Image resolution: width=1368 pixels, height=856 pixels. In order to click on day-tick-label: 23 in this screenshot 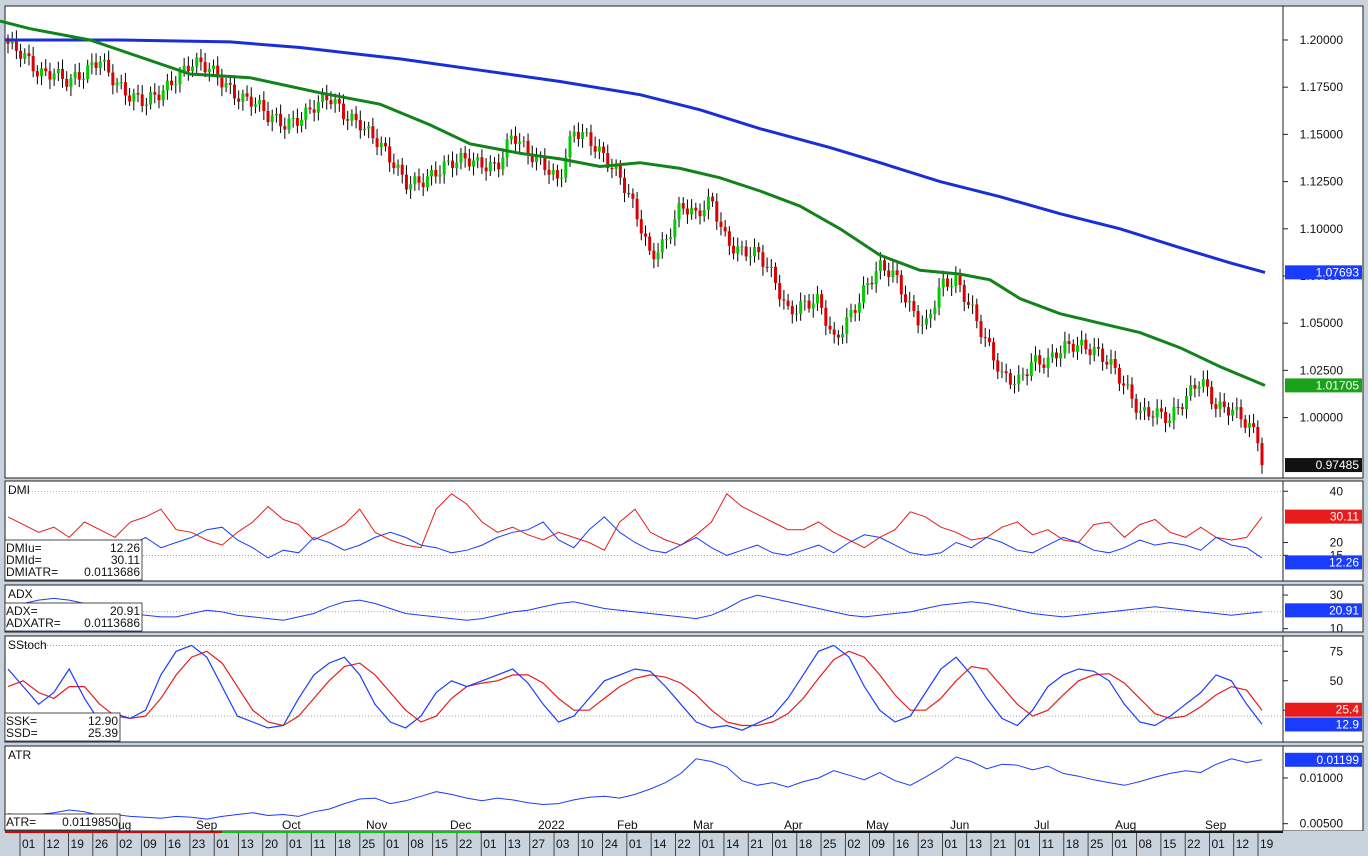, I will do `click(199, 844)`.